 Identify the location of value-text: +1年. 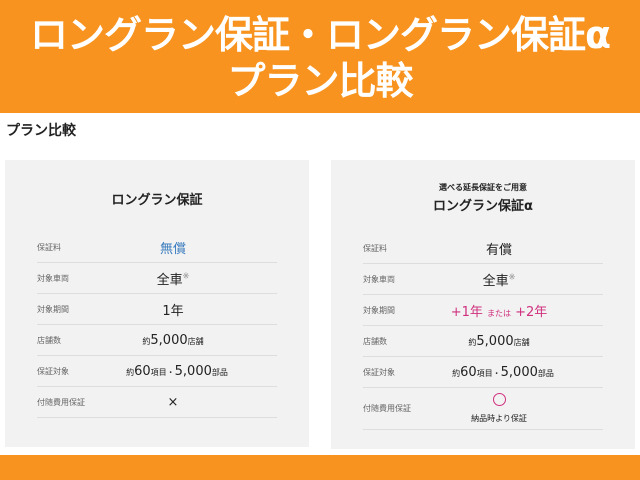
(466, 312).